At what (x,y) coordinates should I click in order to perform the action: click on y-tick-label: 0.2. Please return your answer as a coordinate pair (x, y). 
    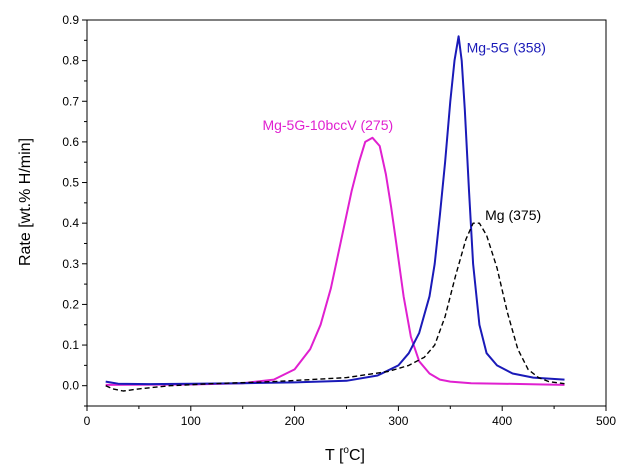
    Looking at the image, I should click on (70, 304).